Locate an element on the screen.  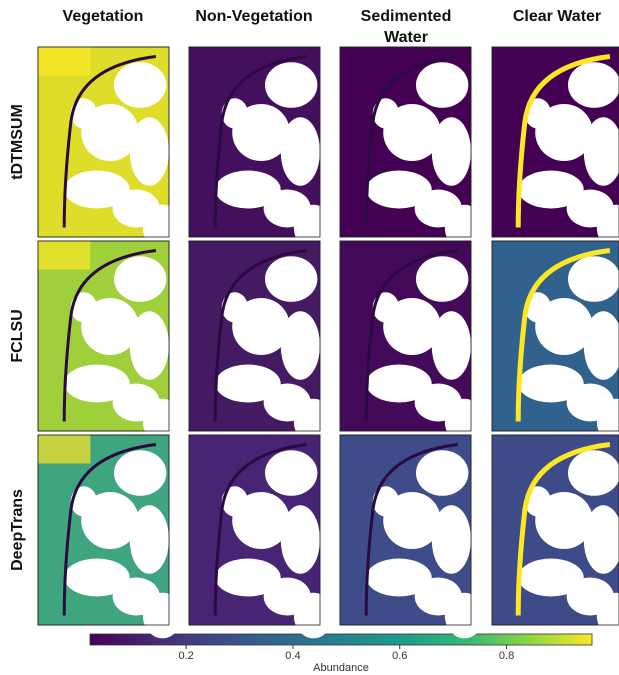
column-header: Non-Vegetation is located at coordinates (254, 16).